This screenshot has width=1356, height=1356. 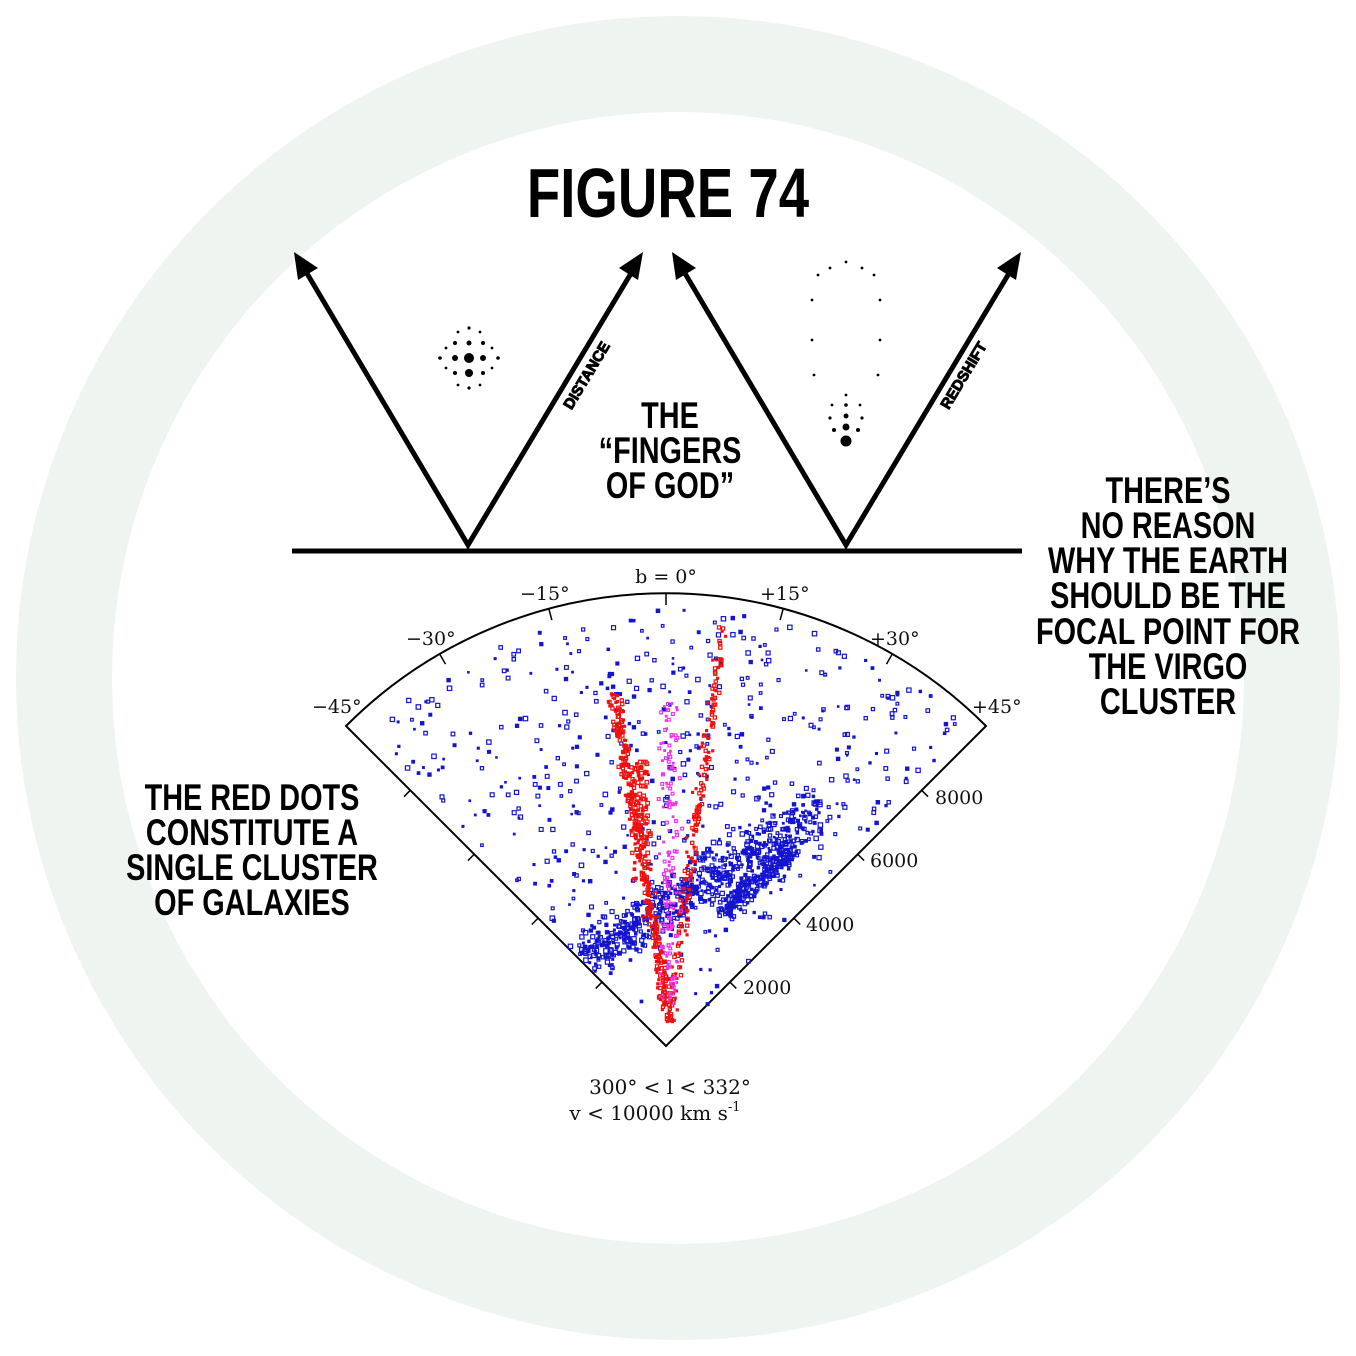 What do you see at coordinates (846, 353) in the screenshot?
I see `elongated-cluster-dots` at bounding box center [846, 353].